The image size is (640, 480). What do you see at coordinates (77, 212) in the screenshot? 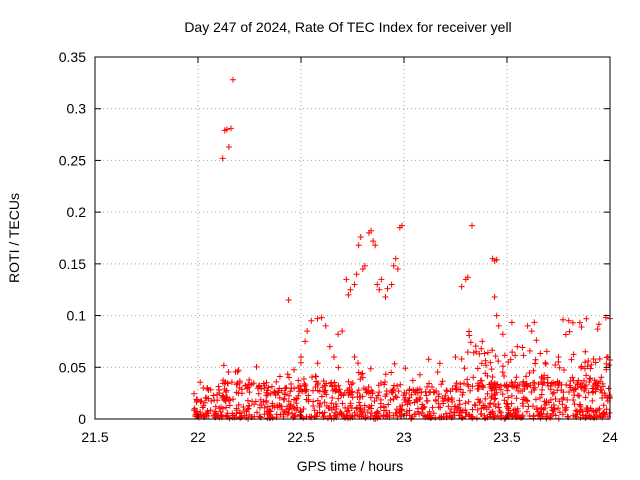
I see `y-tick-label: 0.2` at bounding box center [77, 212].